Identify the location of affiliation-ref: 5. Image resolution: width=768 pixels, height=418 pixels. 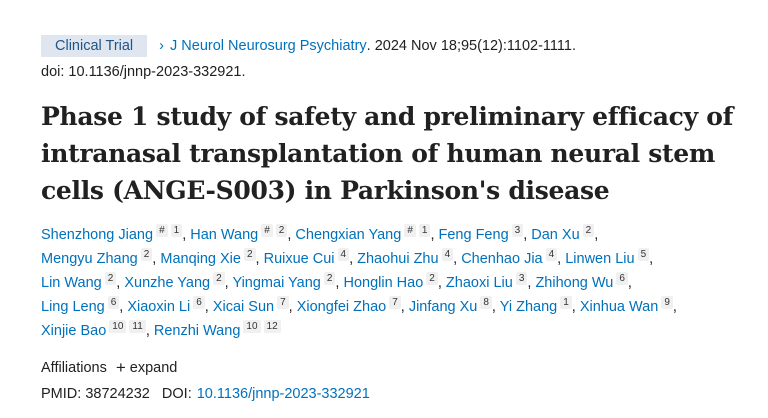
(643, 254).